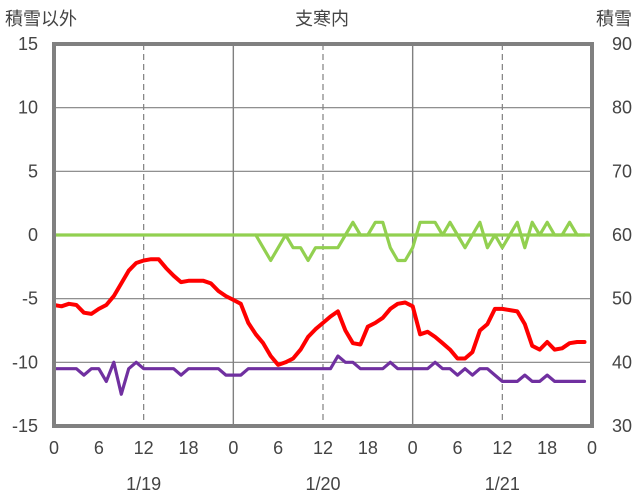  I want to click on date-label: 1/19, so click(143, 484).